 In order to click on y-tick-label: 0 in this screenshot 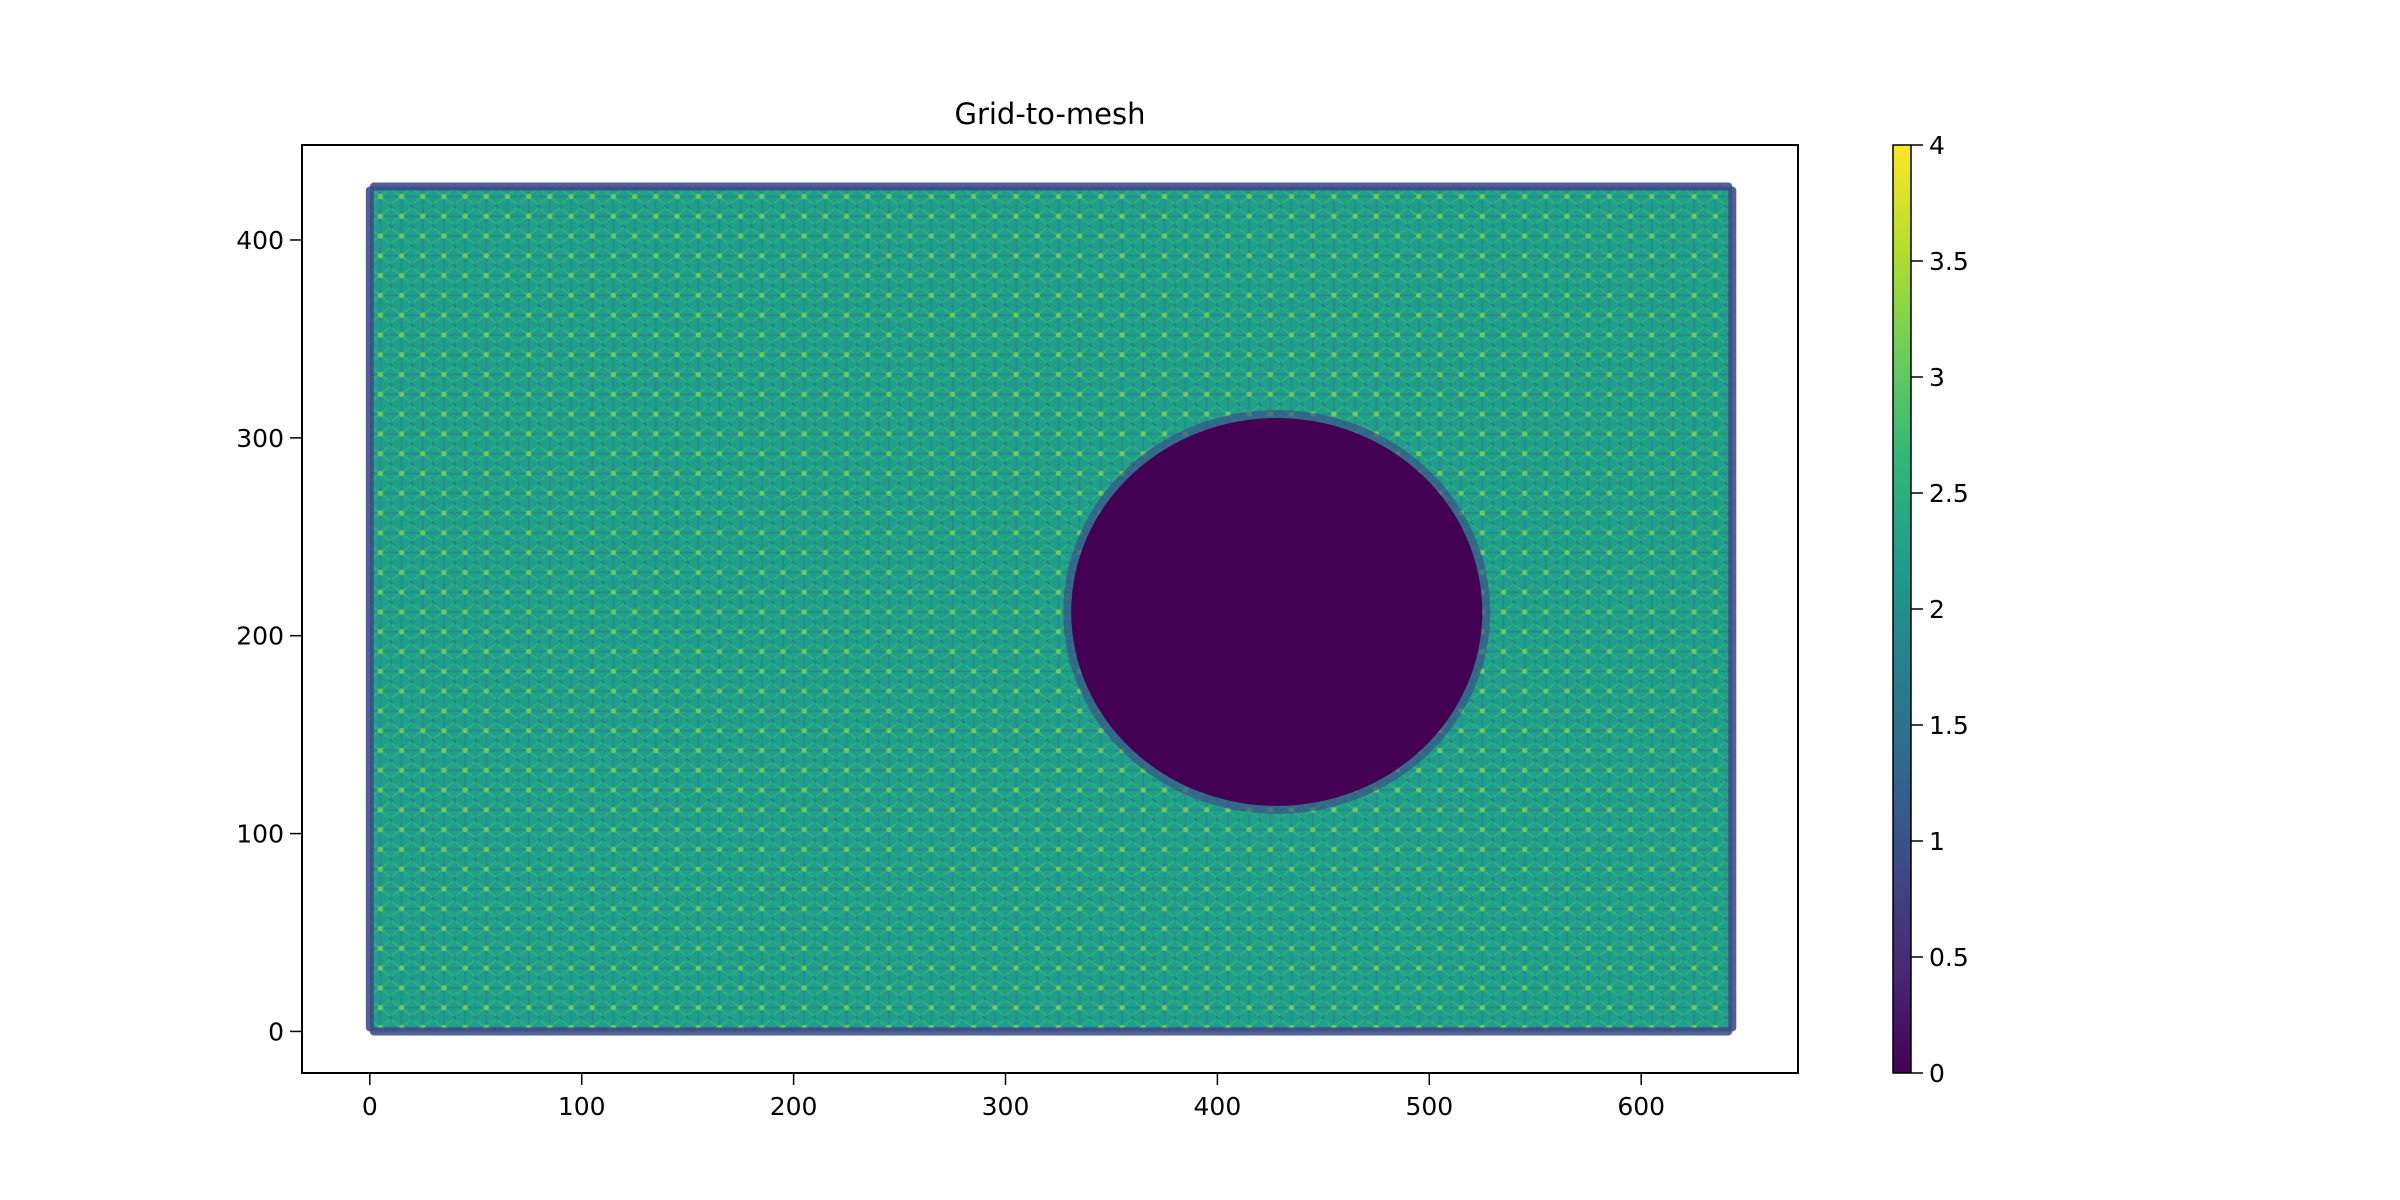, I will do `click(276, 1031)`.